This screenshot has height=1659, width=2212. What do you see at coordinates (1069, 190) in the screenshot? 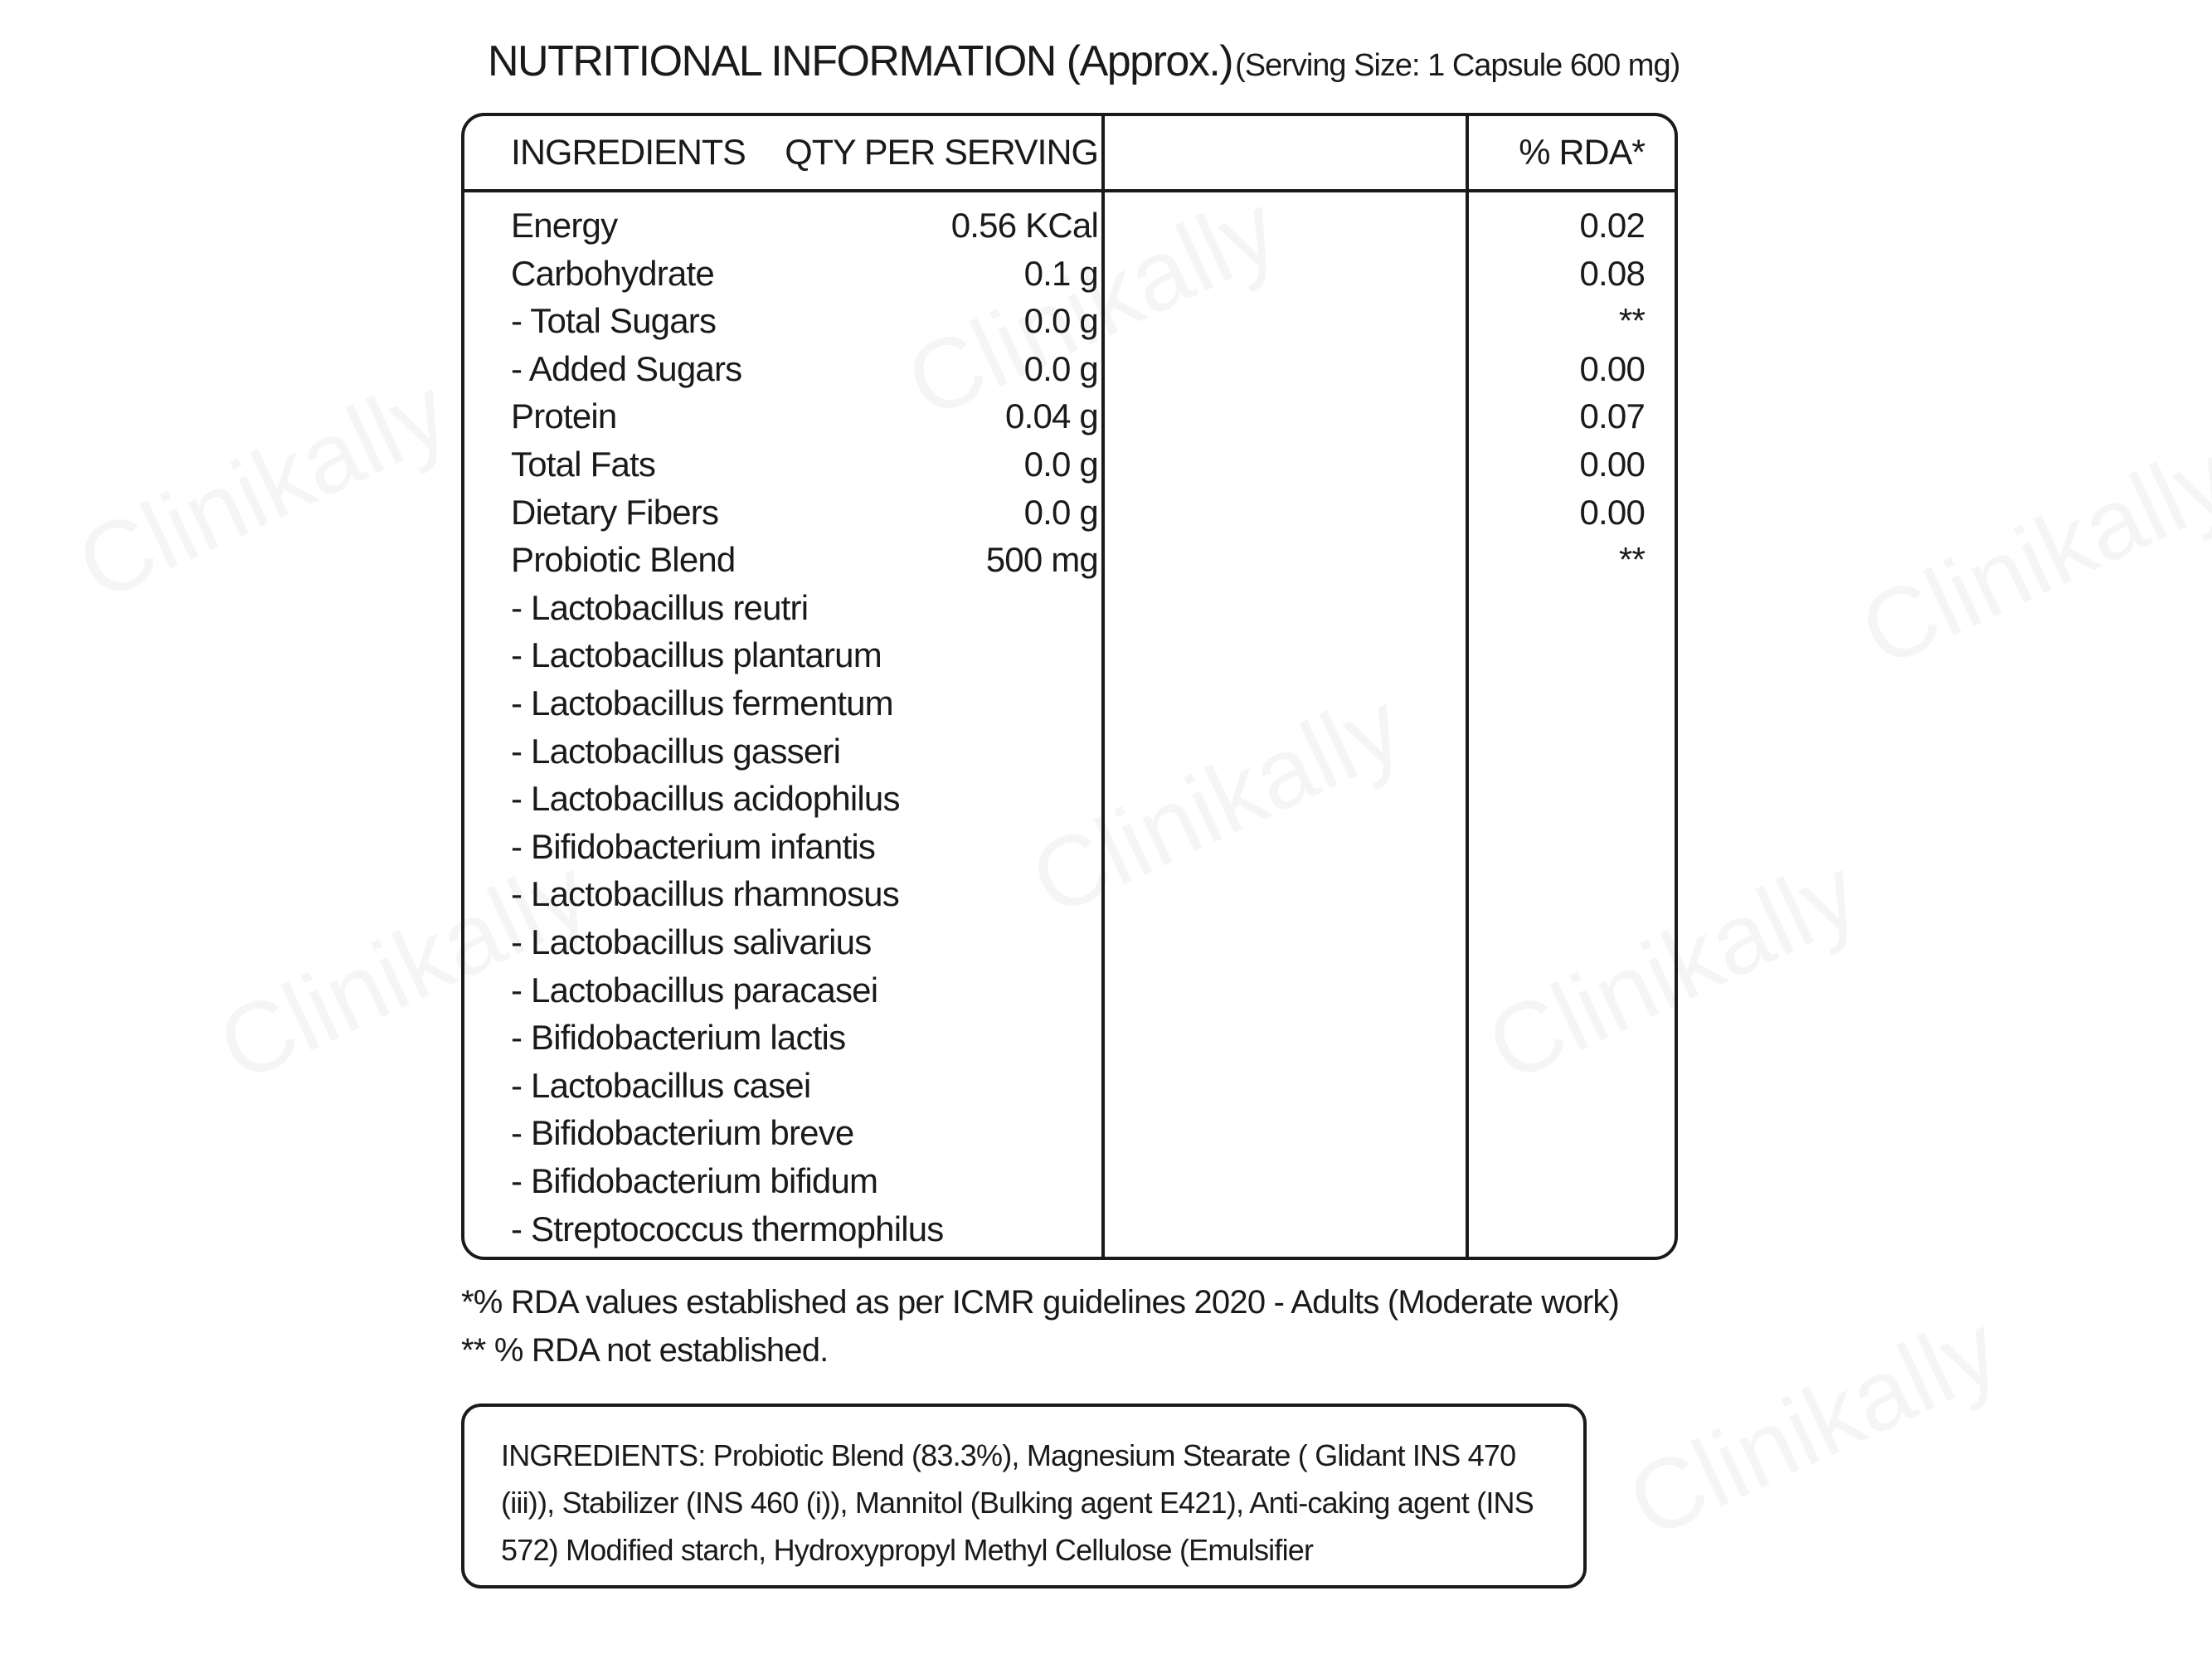
I see `header-divider` at bounding box center [1069, 190].